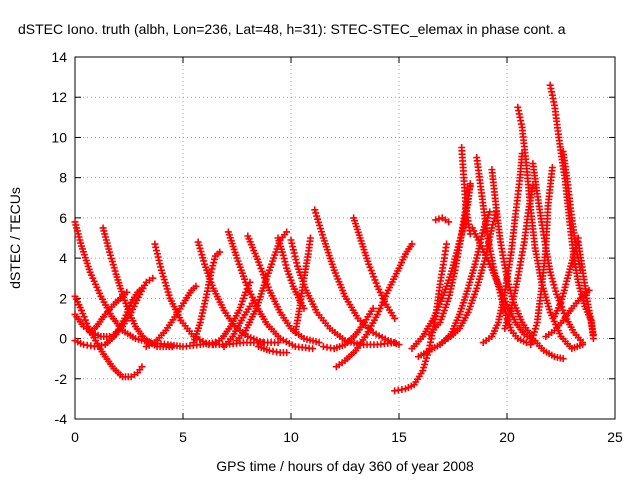 This screenshot has height=480, width=640. What do you see at coordinates (399, 437) in the screenshot?
I see `x-tick-label: 15` at bounding box center [399, 437].